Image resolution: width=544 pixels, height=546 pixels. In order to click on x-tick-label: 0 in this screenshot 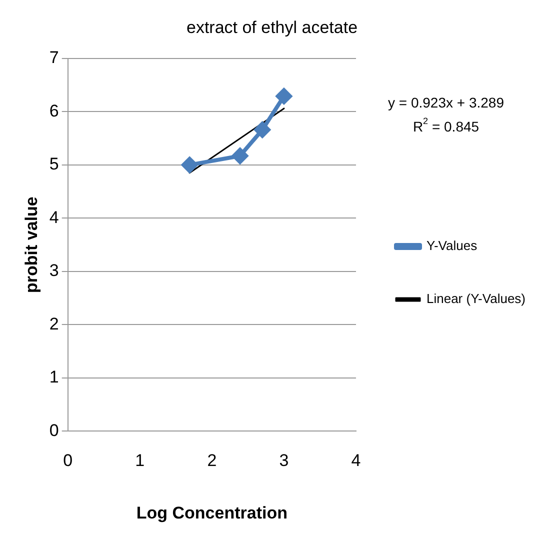, I will do `click(68, 460)`.